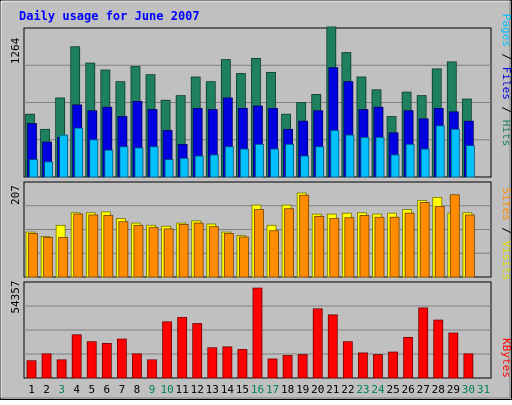  Describe the element at coordinates (242, 389) in the screenshot. I see `x-label-day-15: 15` at that location.